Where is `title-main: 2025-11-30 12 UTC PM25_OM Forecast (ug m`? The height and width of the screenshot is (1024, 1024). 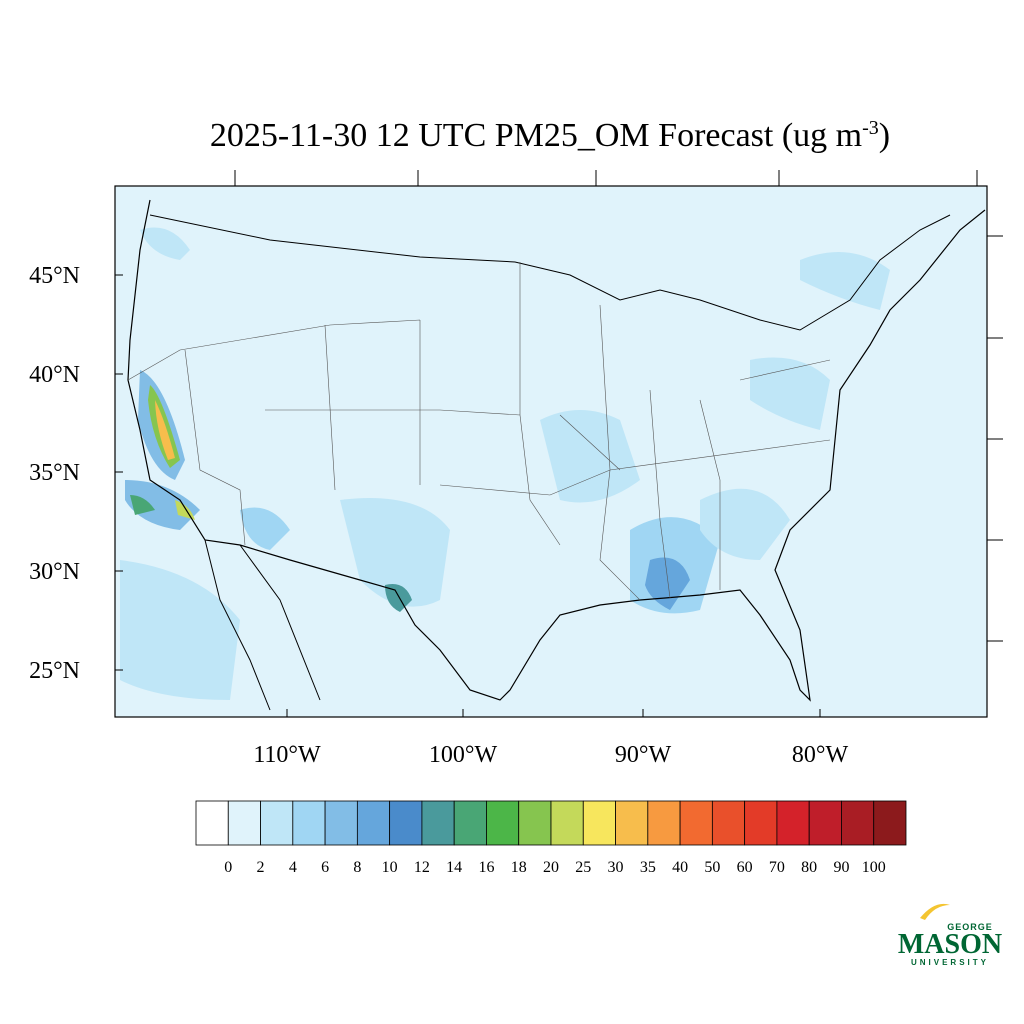
title-main: 2025-11-30 12 UTC PM25_OM Forecast (ug m is located at coordinates (536, 135).